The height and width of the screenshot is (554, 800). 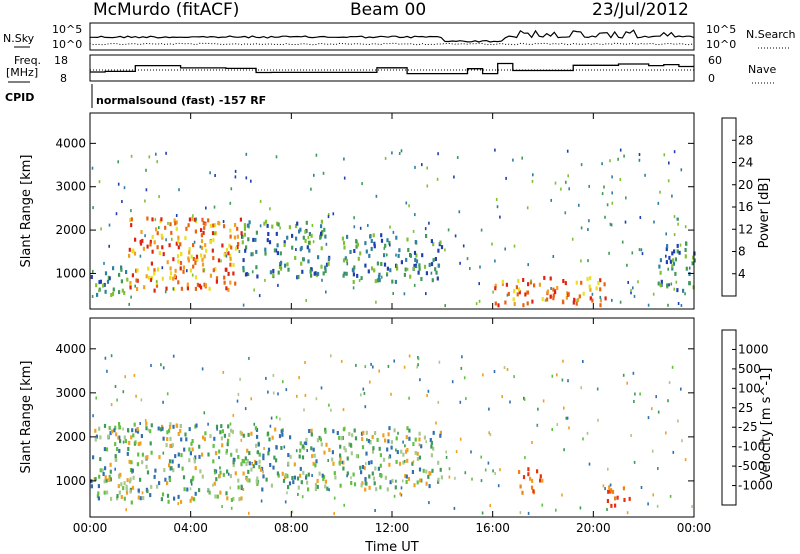 I want to click on x-tick-label: 00:00, so click(x=90, y=528).